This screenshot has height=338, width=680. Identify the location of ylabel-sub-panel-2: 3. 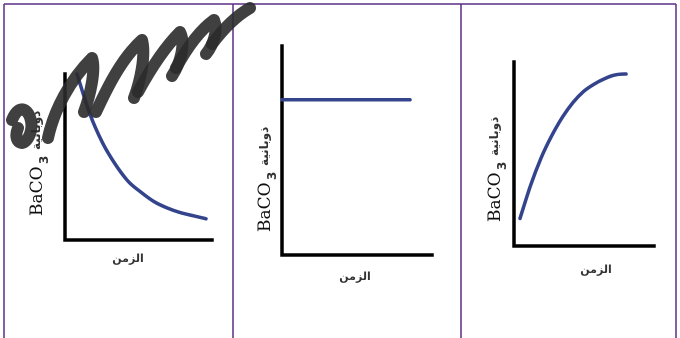
(272, 176).